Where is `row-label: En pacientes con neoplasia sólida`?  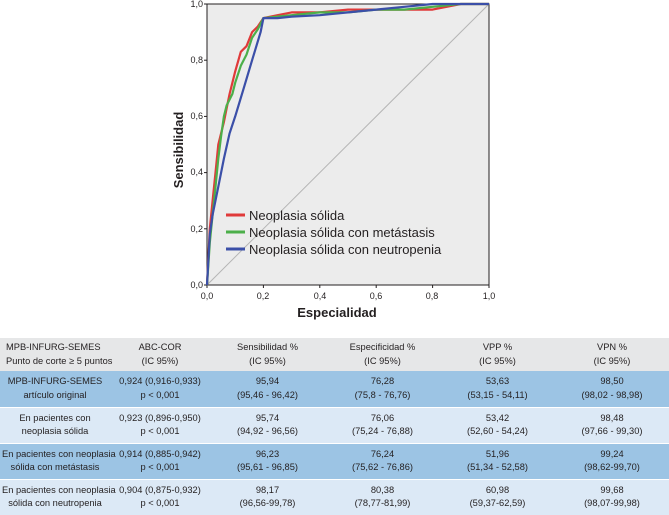 row-label: En pacientes con neoplasia sólida is located at coordinates (55, 424).